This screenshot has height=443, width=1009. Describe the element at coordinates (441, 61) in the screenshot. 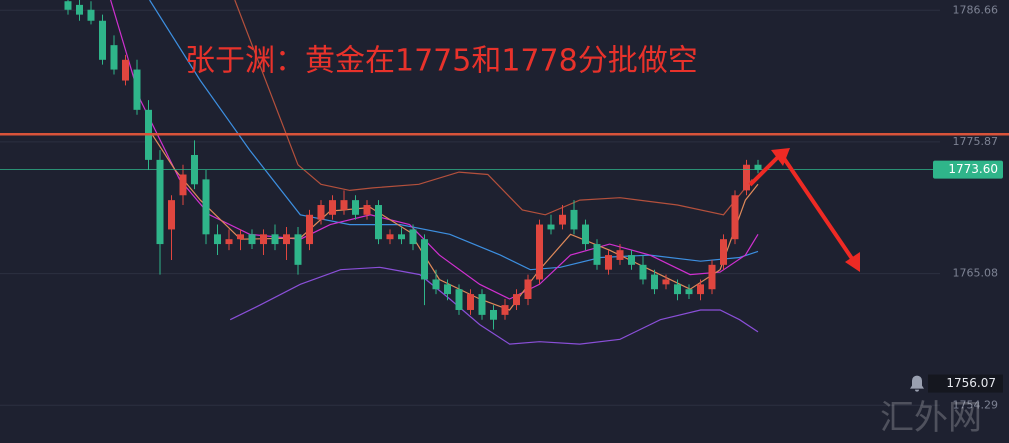

I see `annotation: 张于渊：黄金在1775和1778分批做空` at that location.